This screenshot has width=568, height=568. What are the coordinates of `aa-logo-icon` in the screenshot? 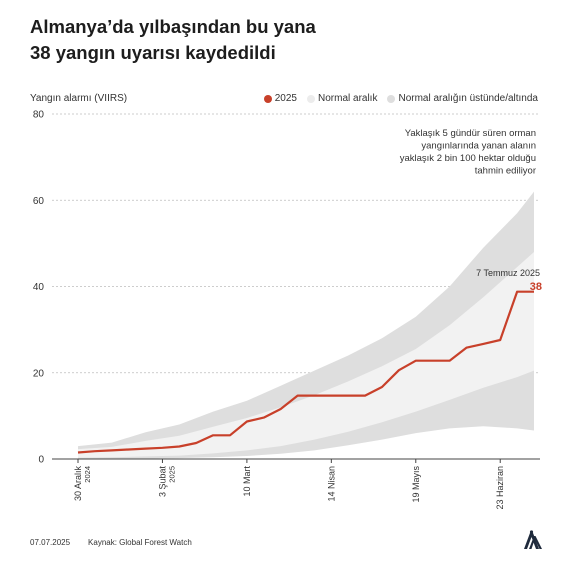 It's located at (533, 539).